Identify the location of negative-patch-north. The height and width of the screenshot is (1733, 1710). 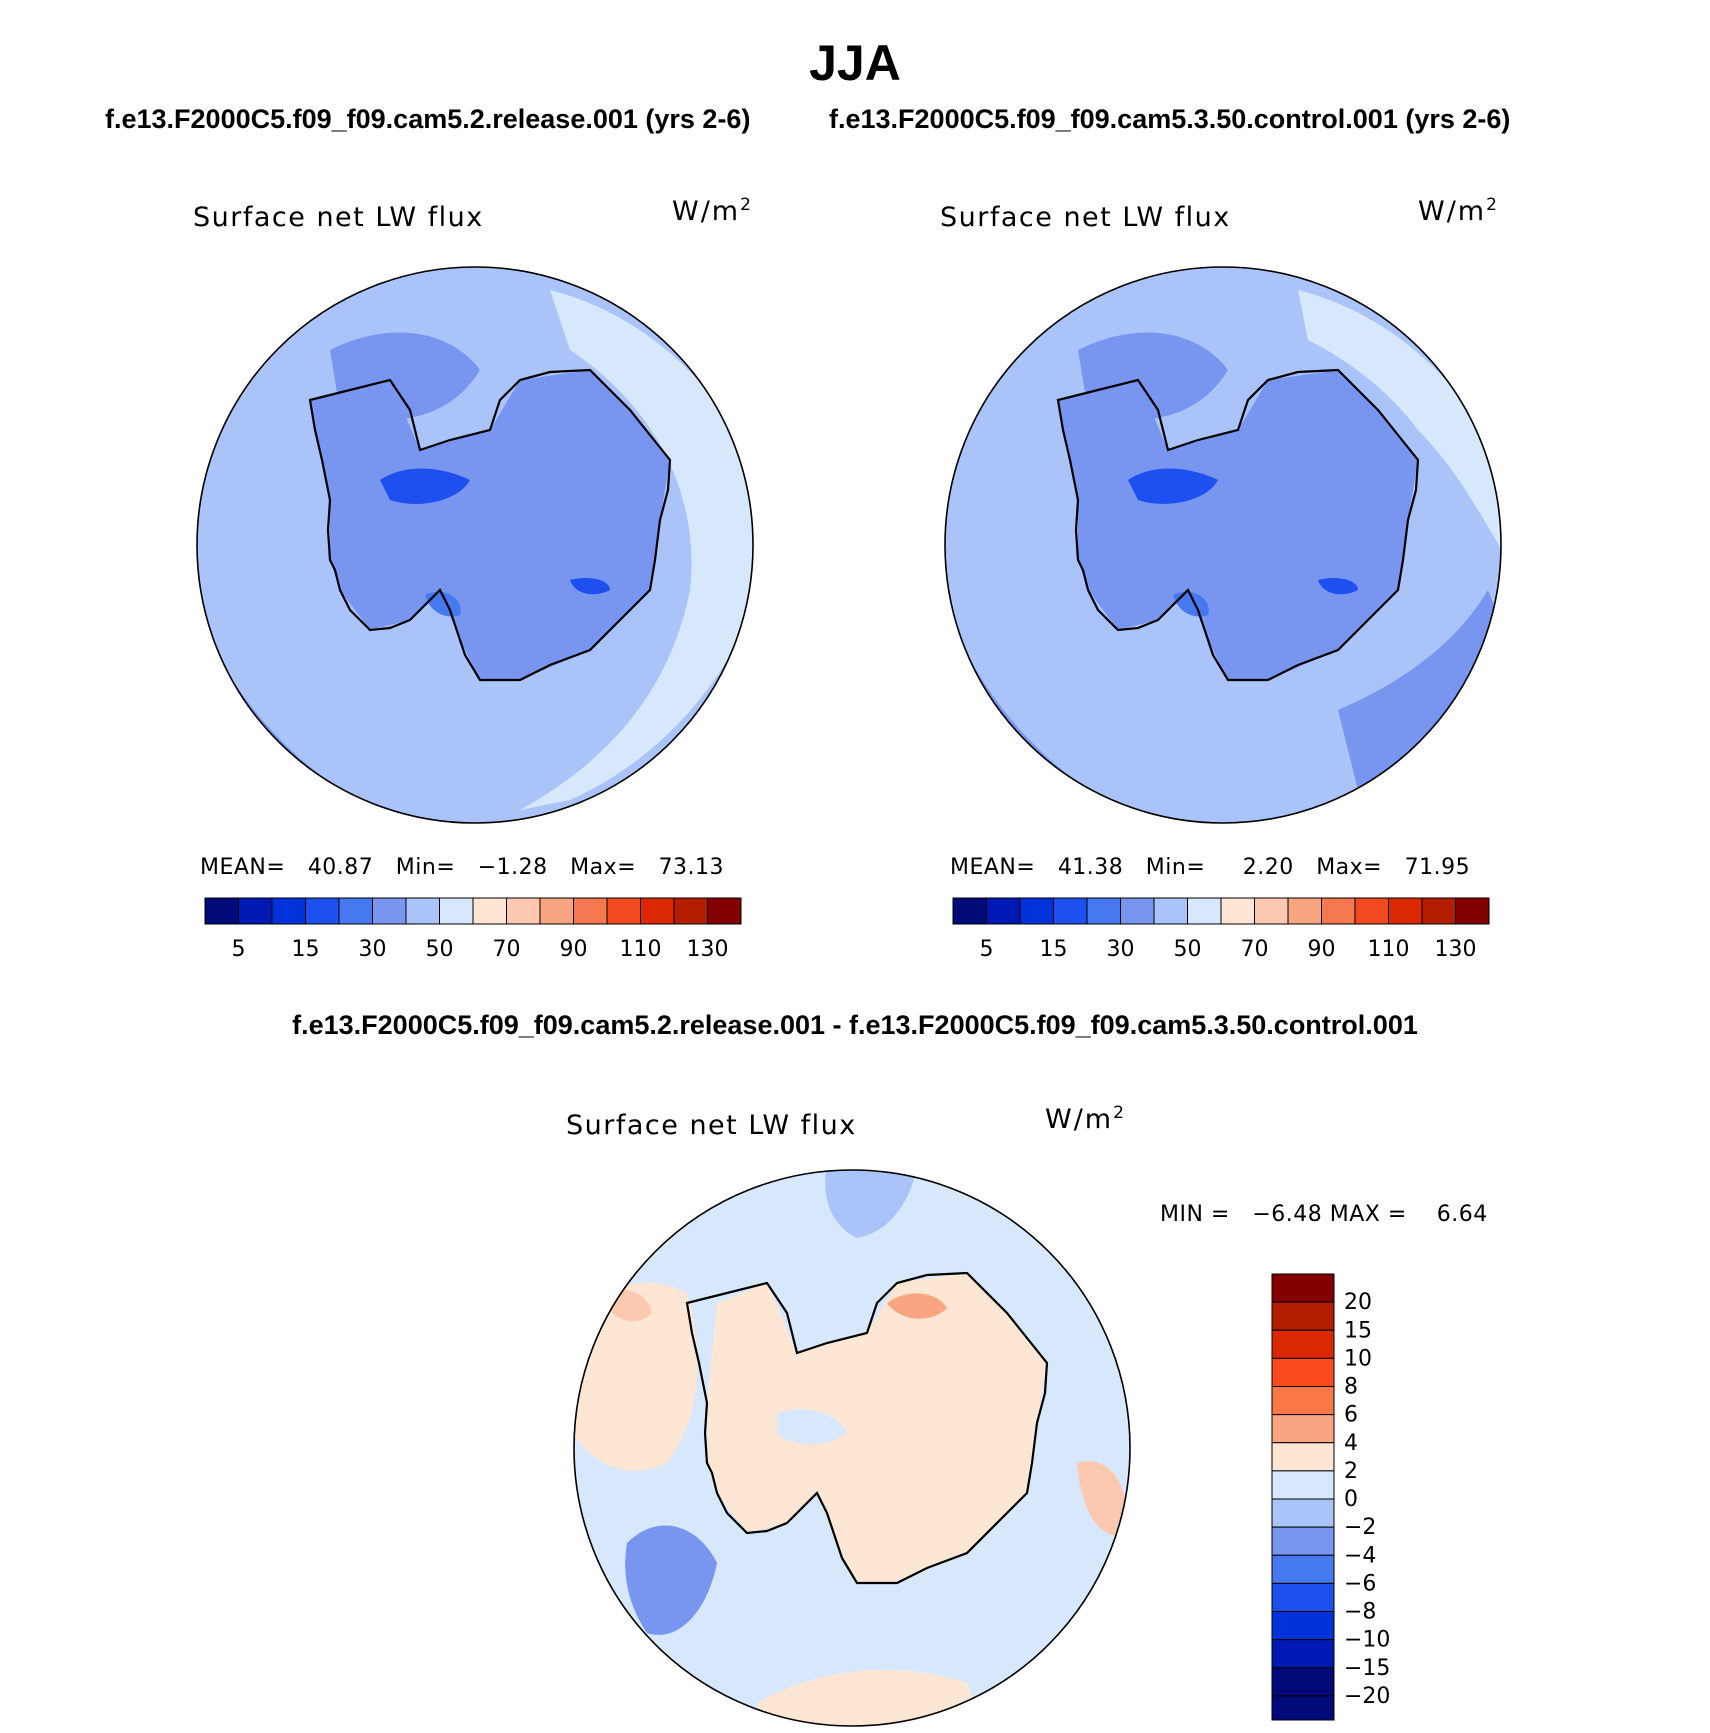
(871, 1204).